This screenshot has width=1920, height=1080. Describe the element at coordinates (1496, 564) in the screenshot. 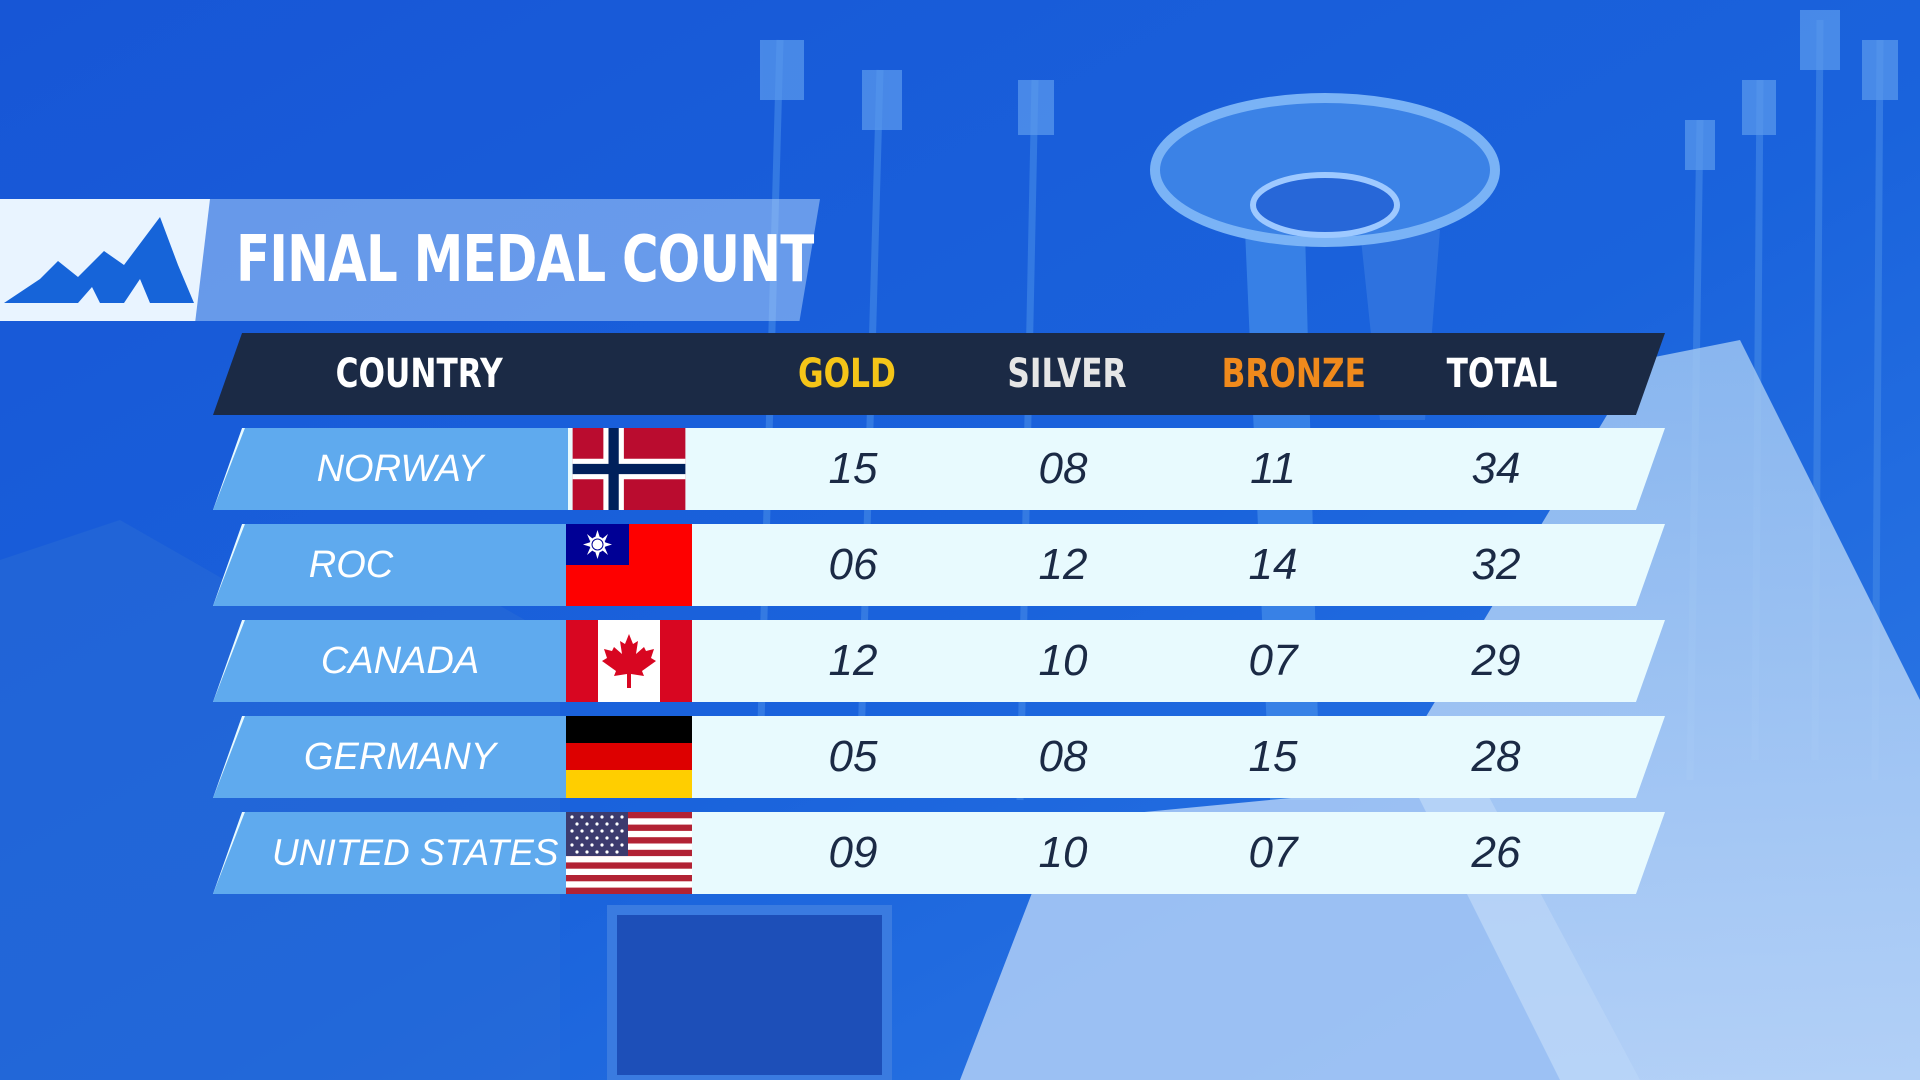

I see `total-count: 32` at that location.